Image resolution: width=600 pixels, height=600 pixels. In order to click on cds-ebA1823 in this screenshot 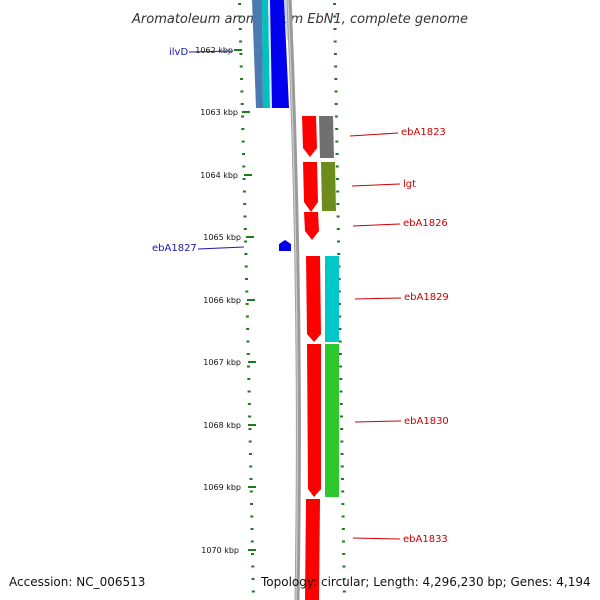, I will do `click(309, 136)`.